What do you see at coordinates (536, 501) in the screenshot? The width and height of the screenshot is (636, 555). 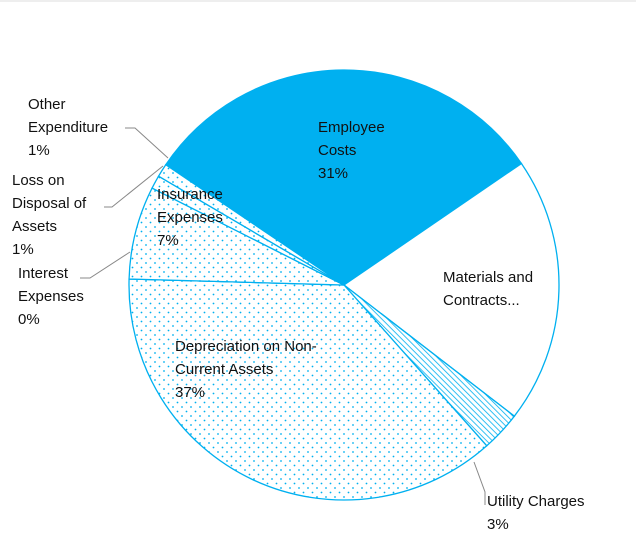 I see `category-label: Utility Charges` at bounding box center [536, 501].